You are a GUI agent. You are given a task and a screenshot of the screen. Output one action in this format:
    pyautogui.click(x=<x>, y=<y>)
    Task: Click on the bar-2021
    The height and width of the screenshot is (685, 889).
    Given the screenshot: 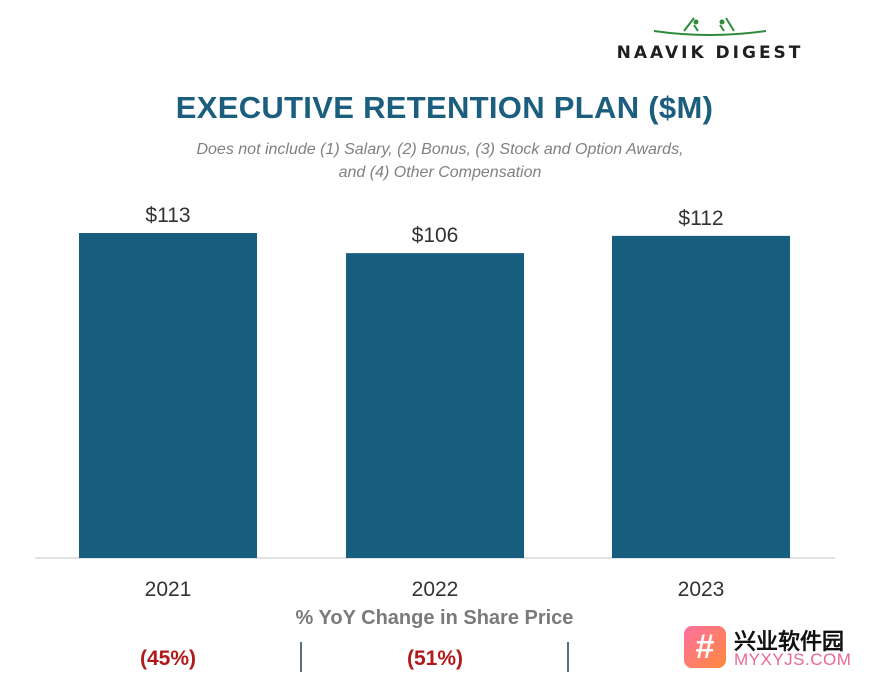 What is the action you would take?
    pyautogui.click(x=168, y=395)
    